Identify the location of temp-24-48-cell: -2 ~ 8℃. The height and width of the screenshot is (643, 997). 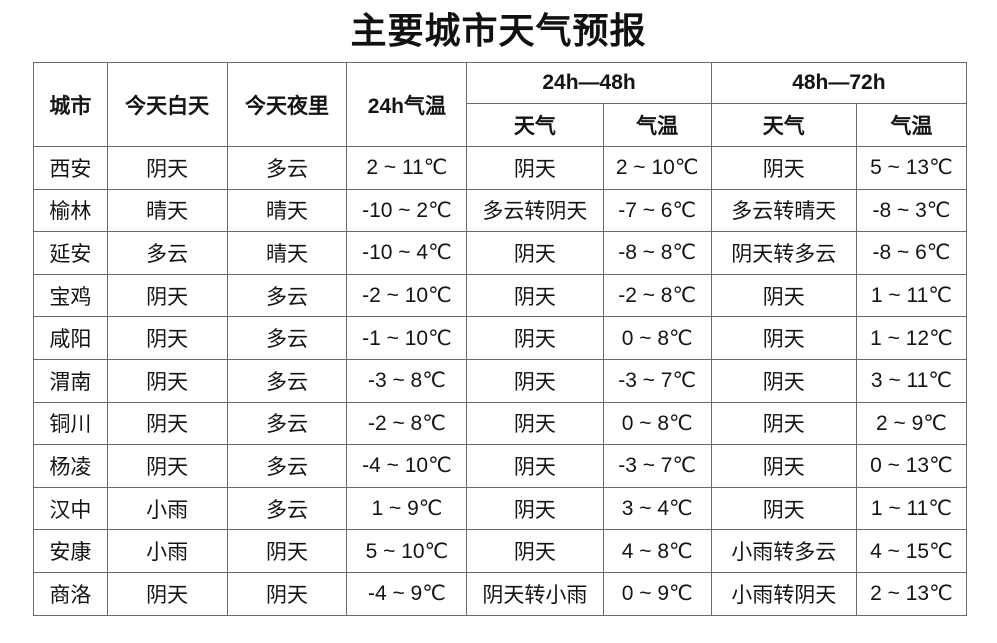
(657, 295).